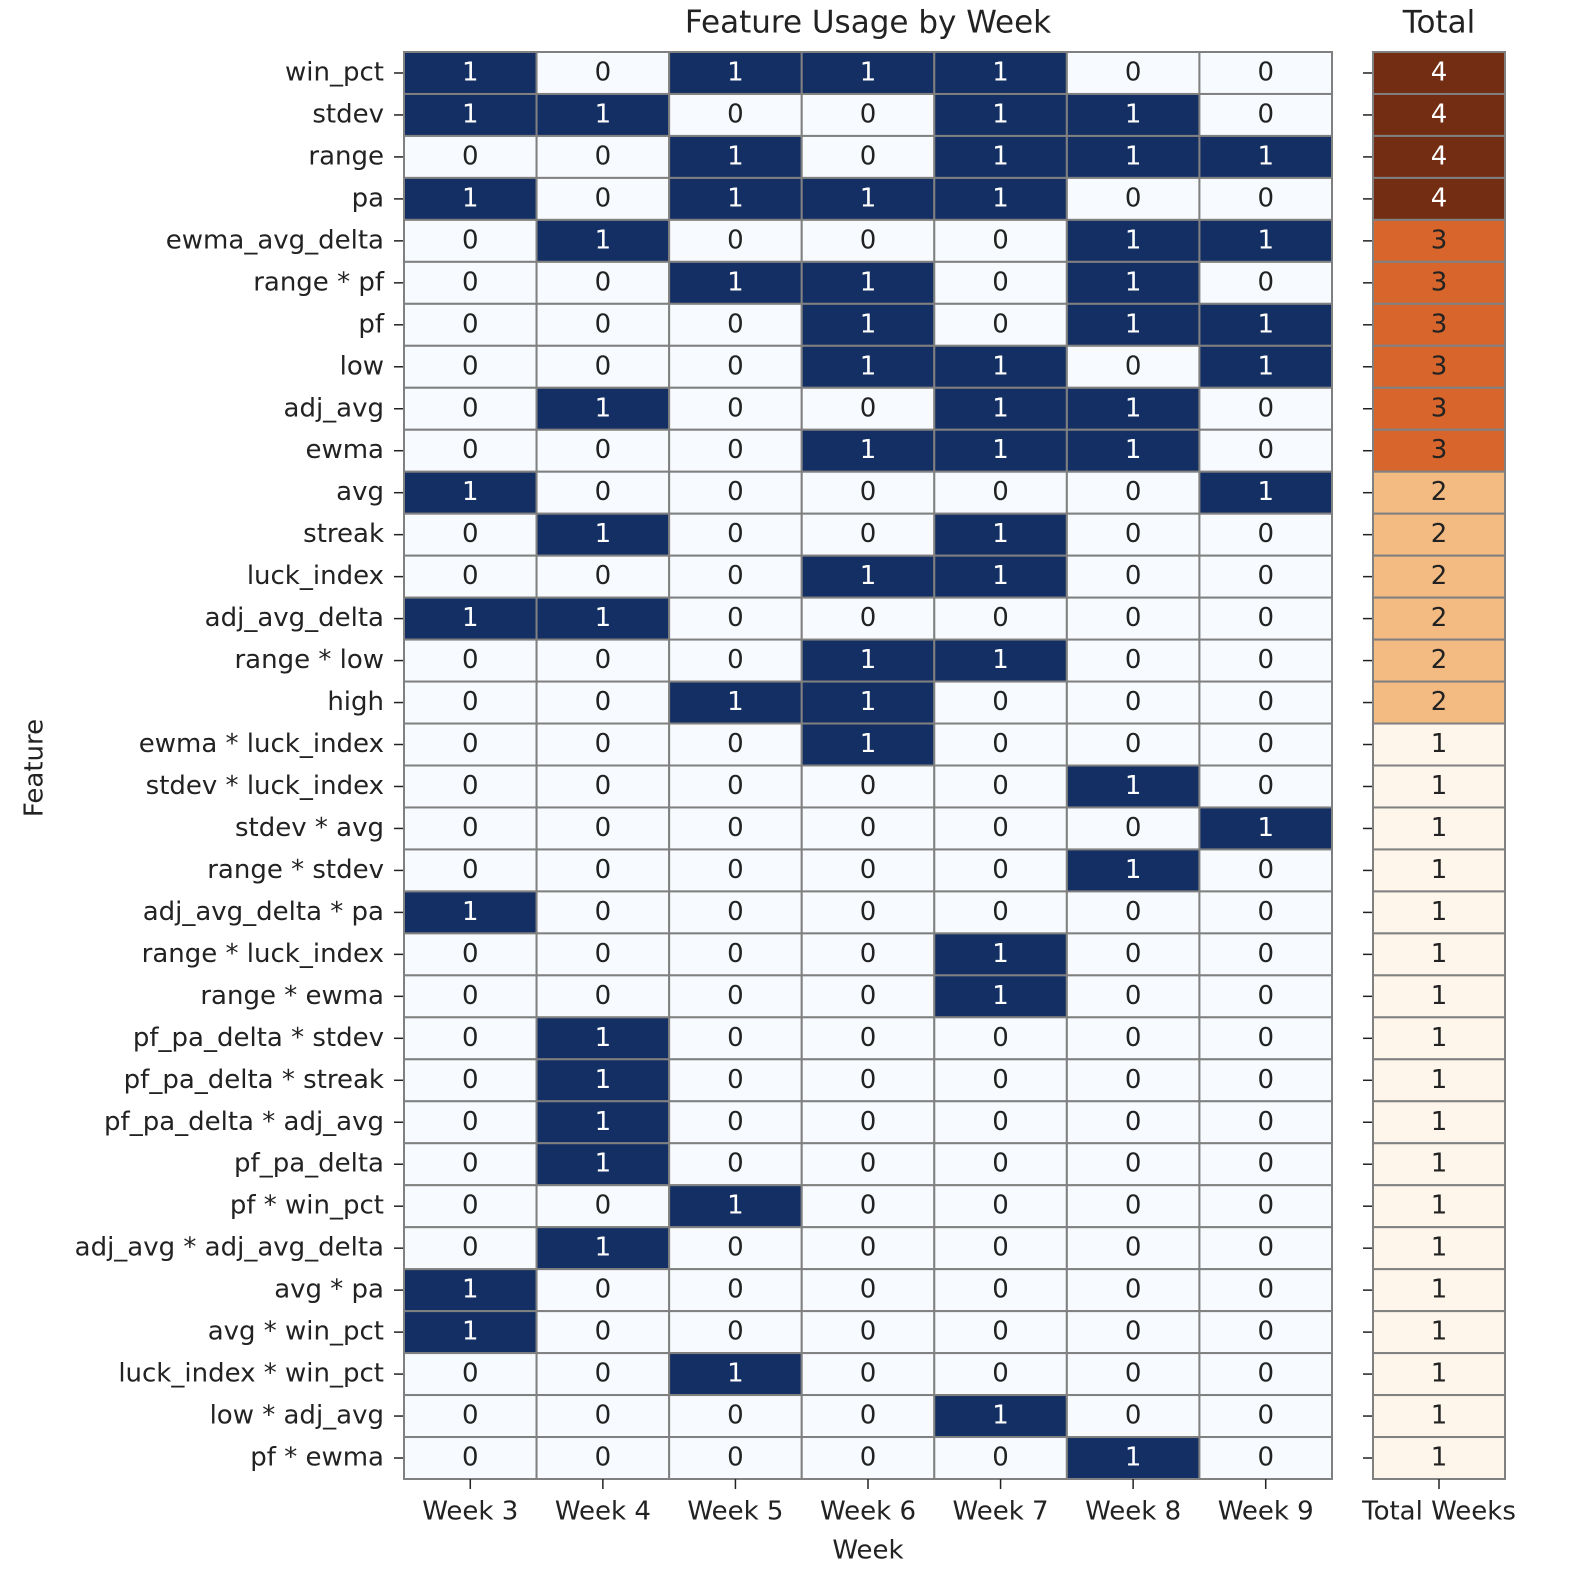 The image size is (1570, 1596). What do you see at coordinates (229, 1248) in the screenshot?
I see `y-tick-label: adj_avg * adj_avg_delta` at bounding box center [229, 1248].